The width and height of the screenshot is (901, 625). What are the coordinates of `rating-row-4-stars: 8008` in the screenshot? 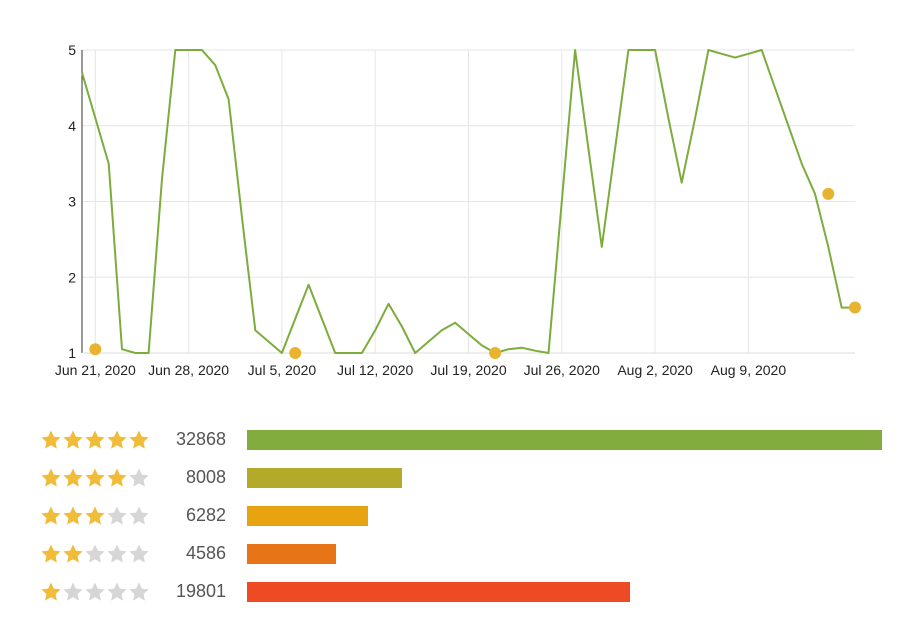 It's located at (450, 477).